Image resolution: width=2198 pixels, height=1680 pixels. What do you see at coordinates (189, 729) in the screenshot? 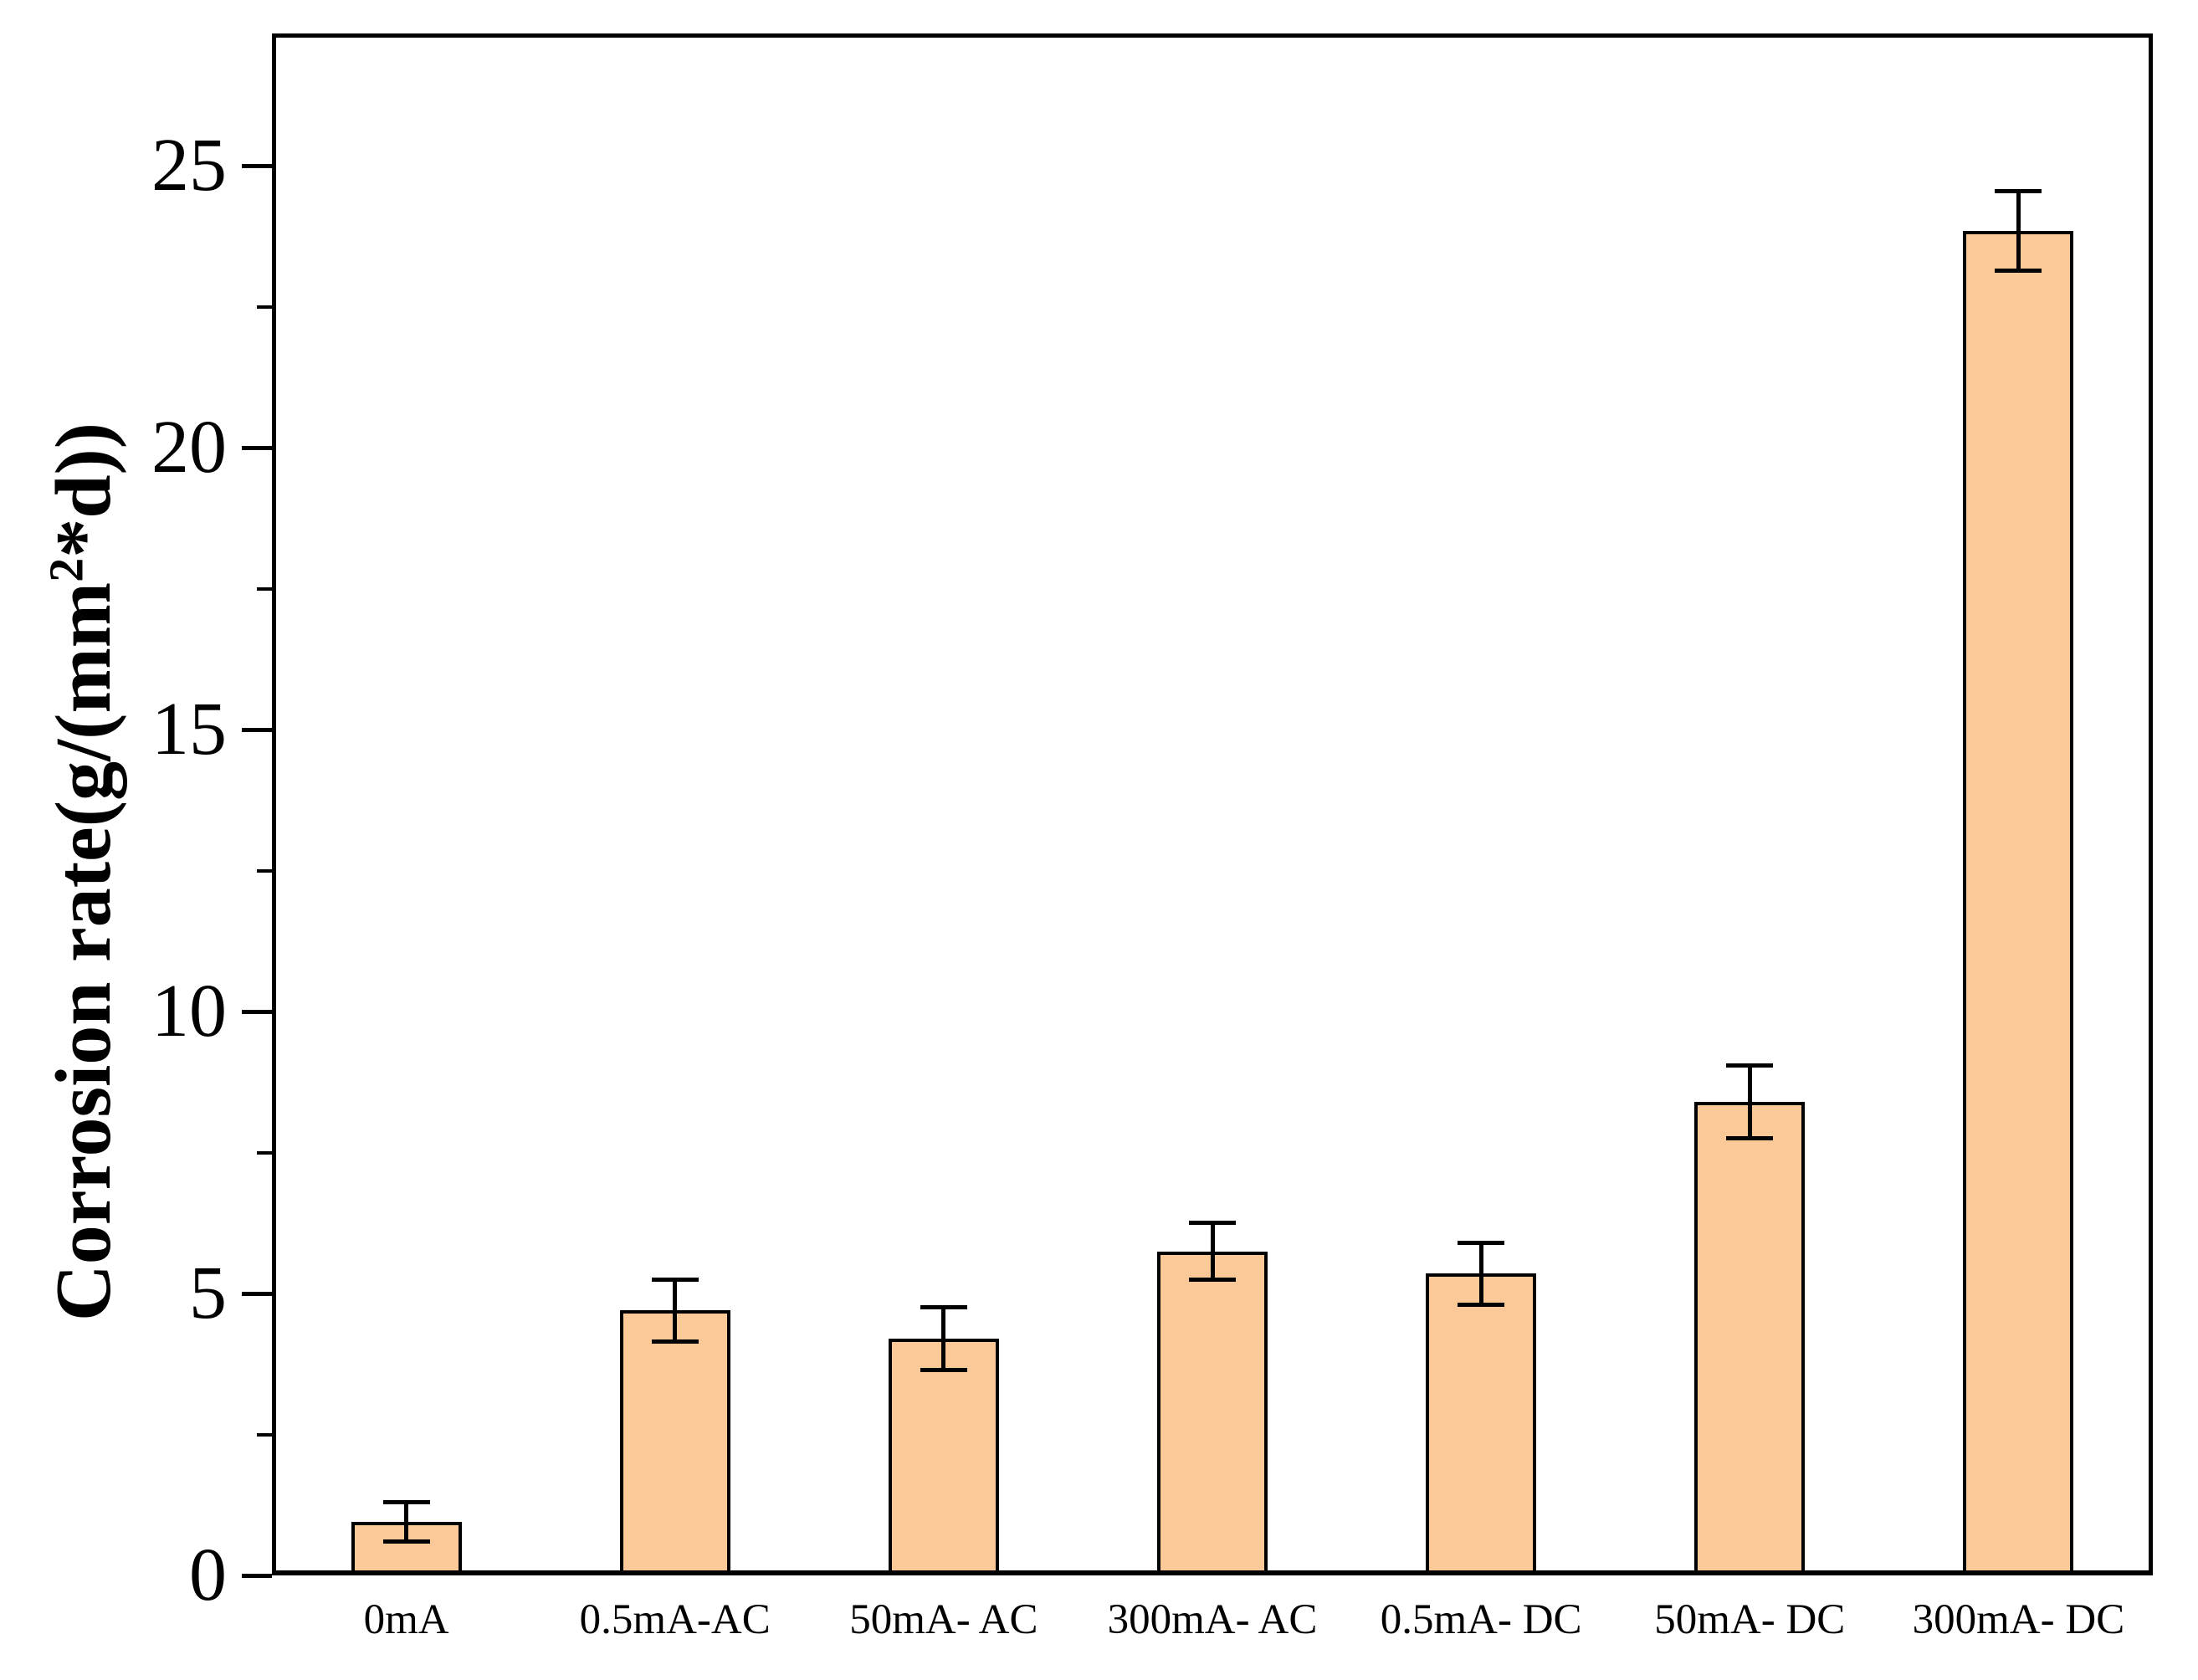
I see `y-tick-label: 15` at bounding box center [189, 729].